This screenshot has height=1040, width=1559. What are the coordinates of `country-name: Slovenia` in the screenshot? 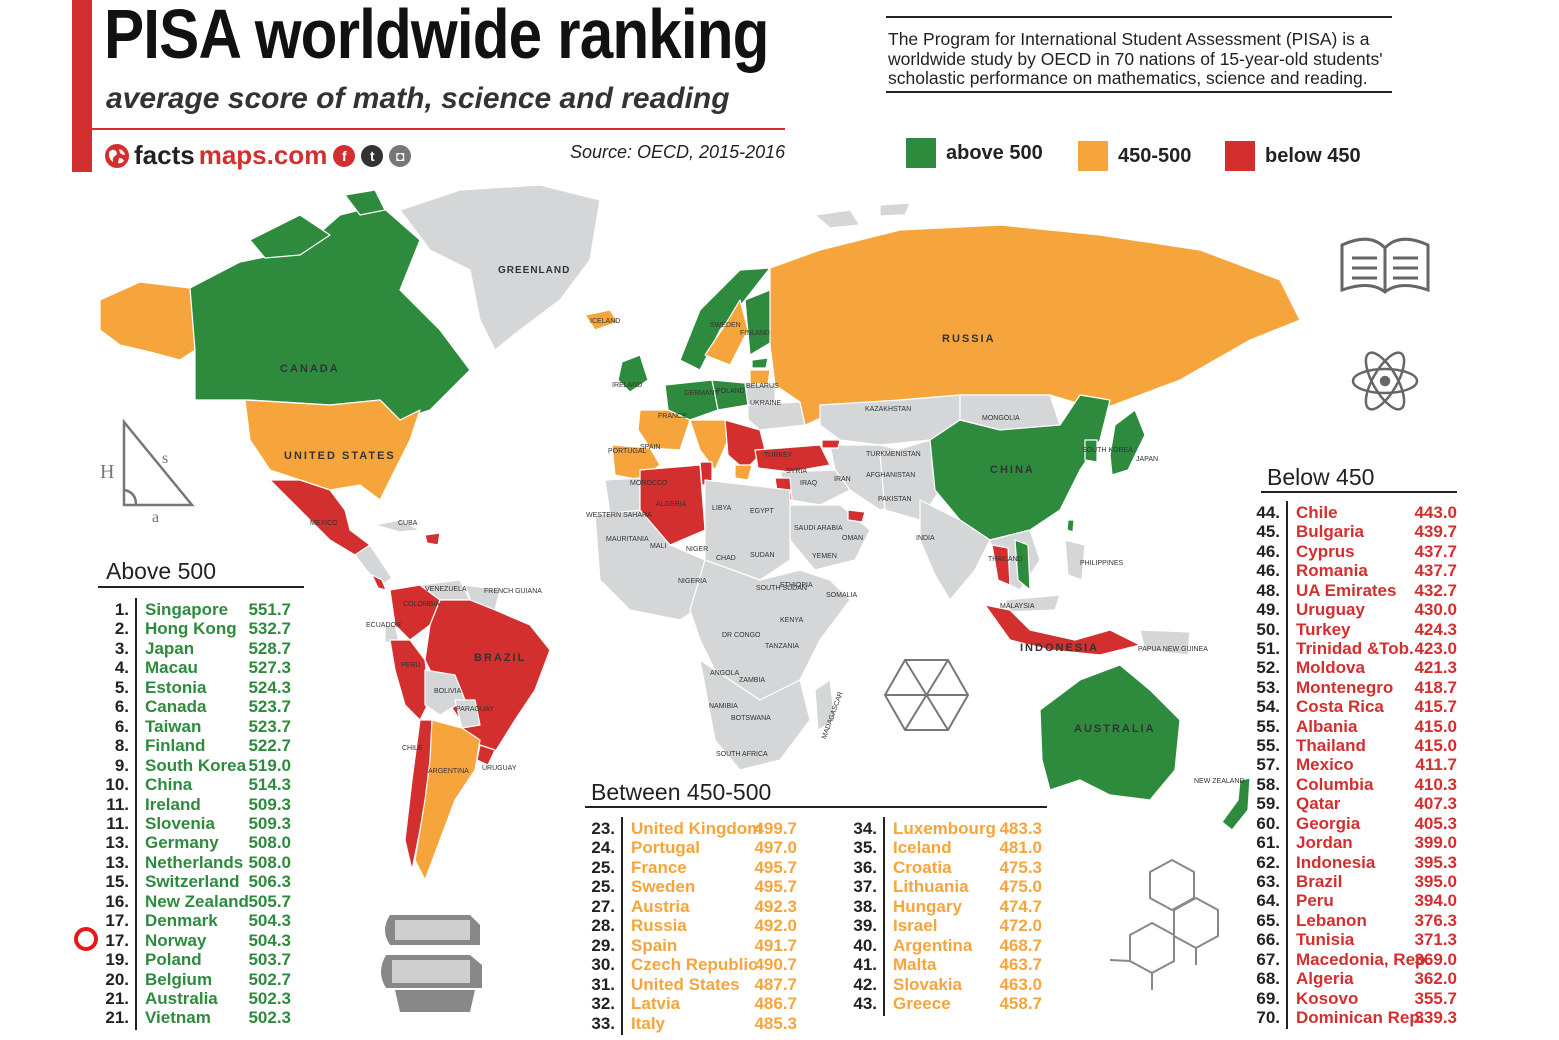 It's located at (180, 823).